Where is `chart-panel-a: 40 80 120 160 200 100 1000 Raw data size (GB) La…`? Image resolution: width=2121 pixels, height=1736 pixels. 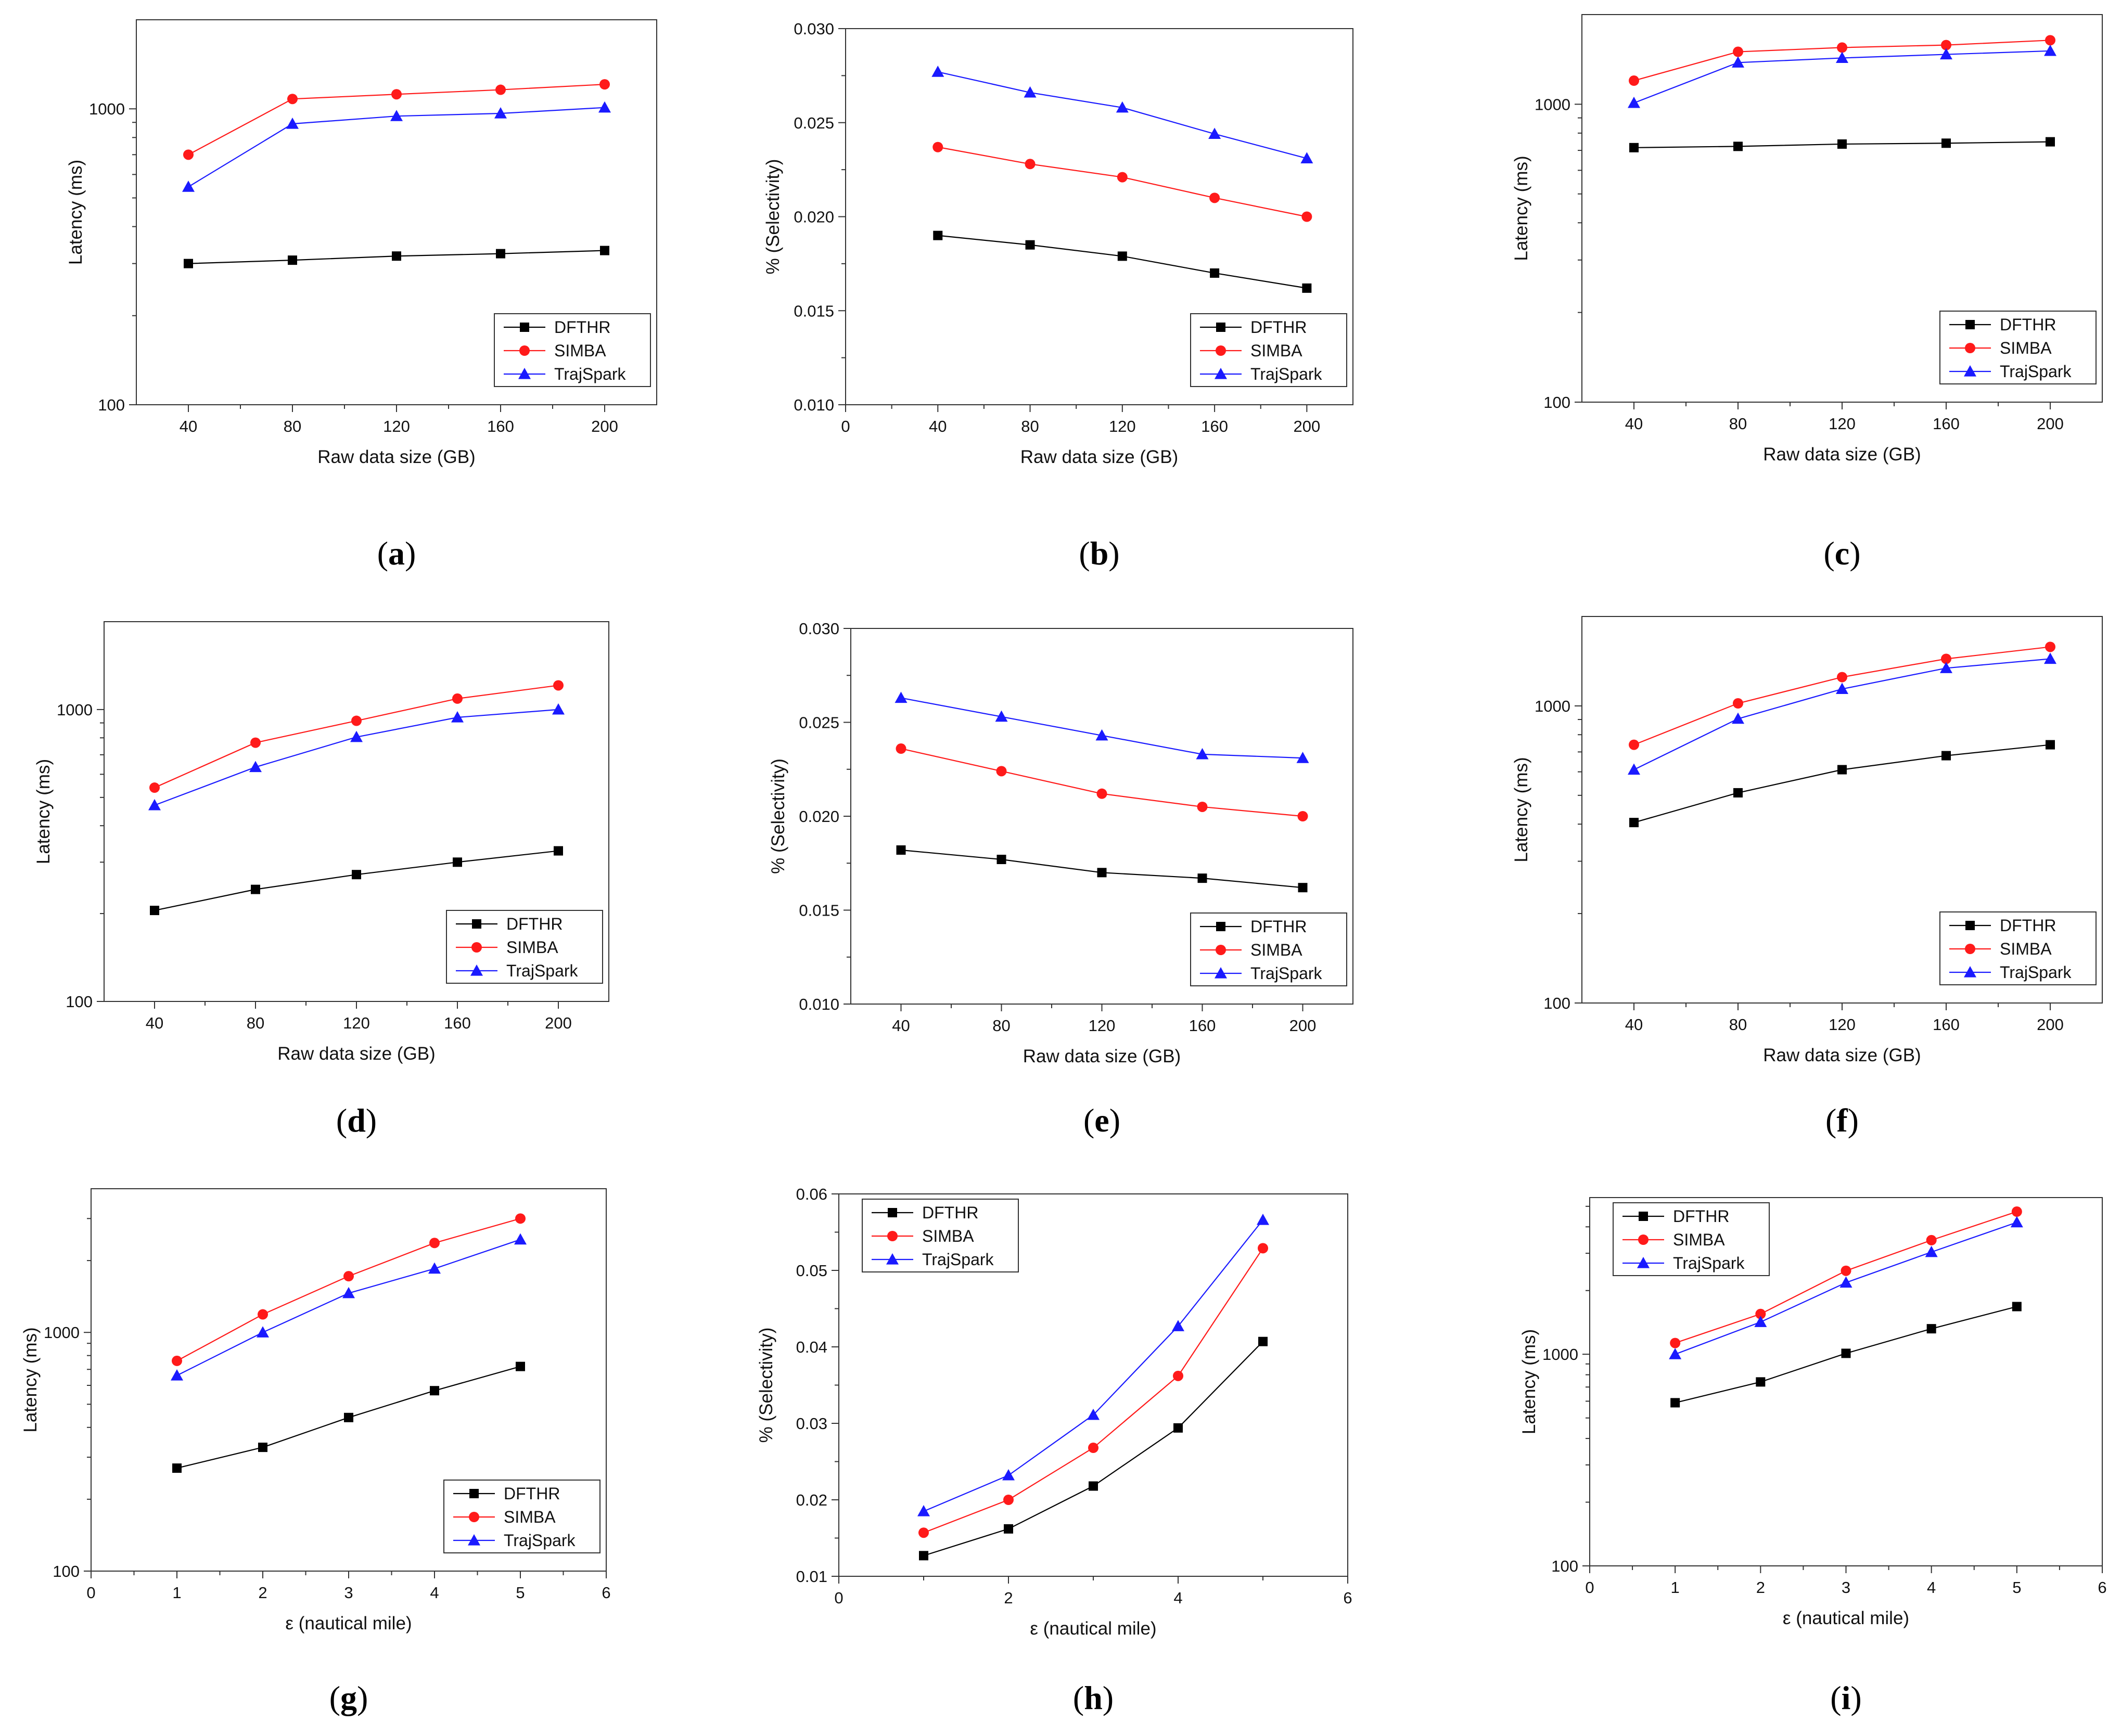
chart-panel-a: 40 80 120 160 200 100 1000 Raw data size (GB) La… is located at coordinates (361, 295).